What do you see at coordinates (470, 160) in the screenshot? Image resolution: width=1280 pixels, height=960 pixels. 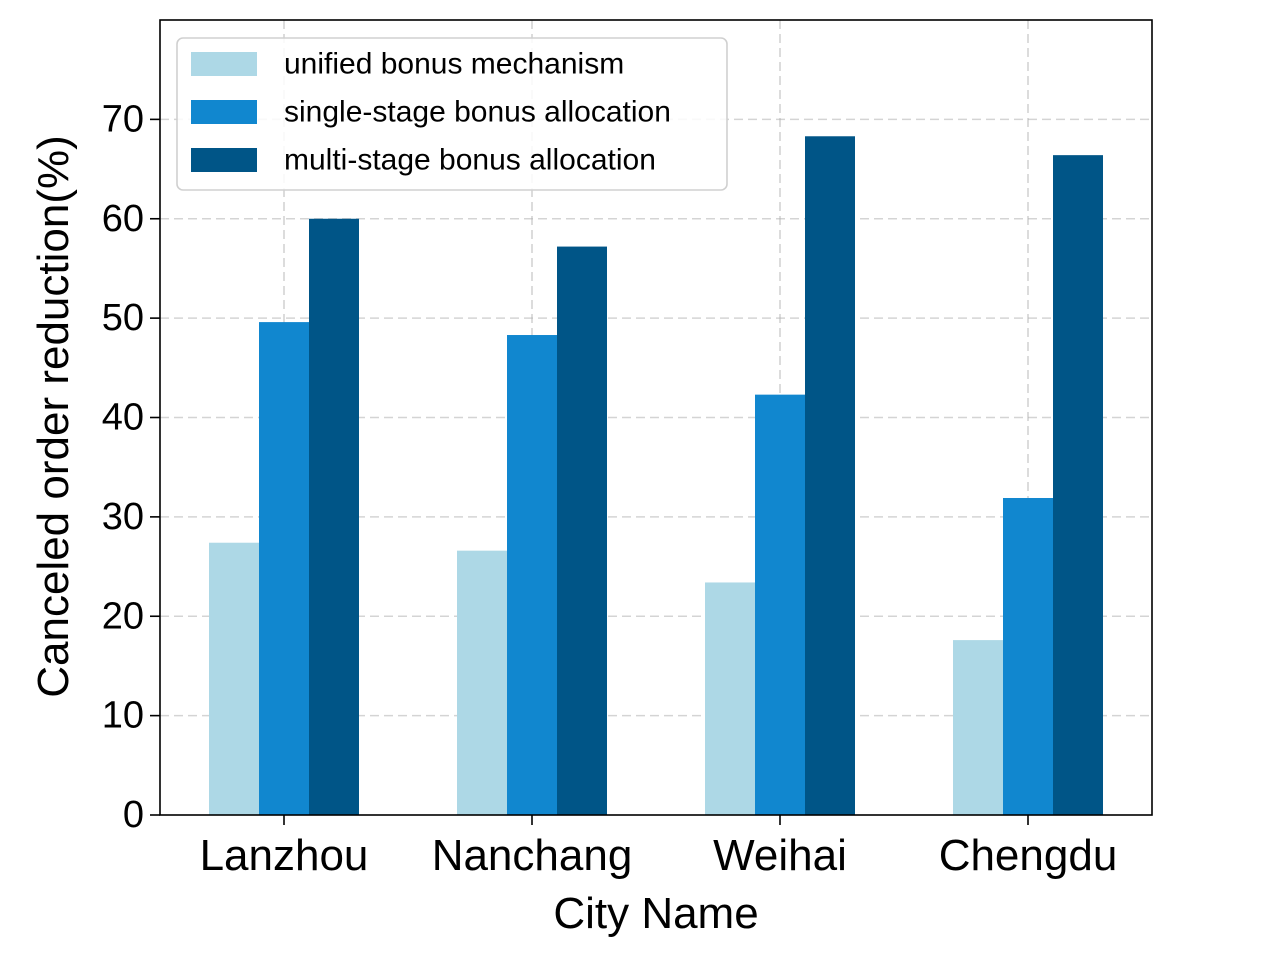 I see `legend-label: multi-stage bonus allocation` at bounding box center [470, 160].